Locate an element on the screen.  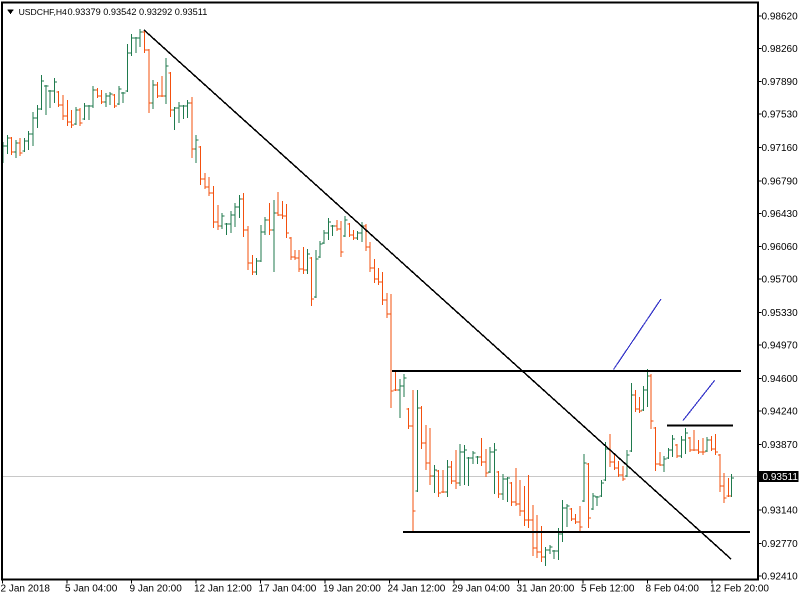
svg-text: 0.96430 is located at coordinates (780, 214).